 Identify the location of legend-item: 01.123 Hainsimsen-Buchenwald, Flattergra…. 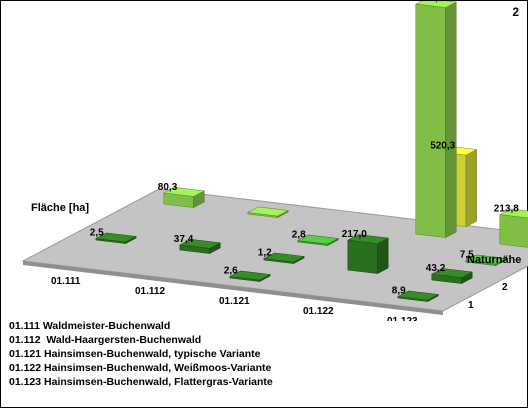
(141, 382).